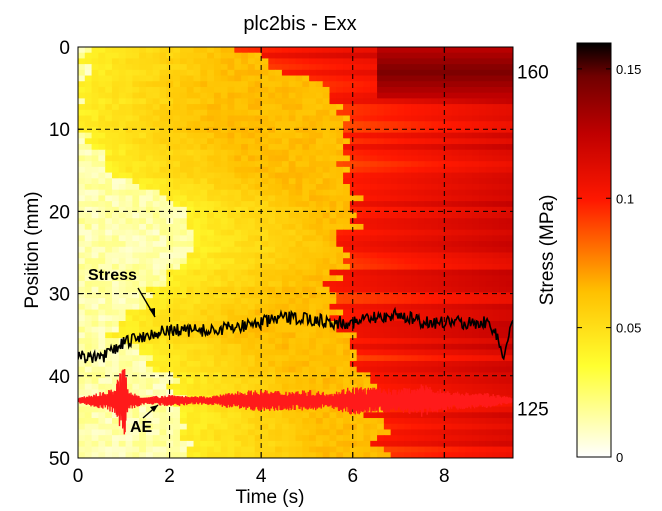  Describe the element at coordinates (261, 476) in the screenshot. I see `x-tick-label: 4` at that location.